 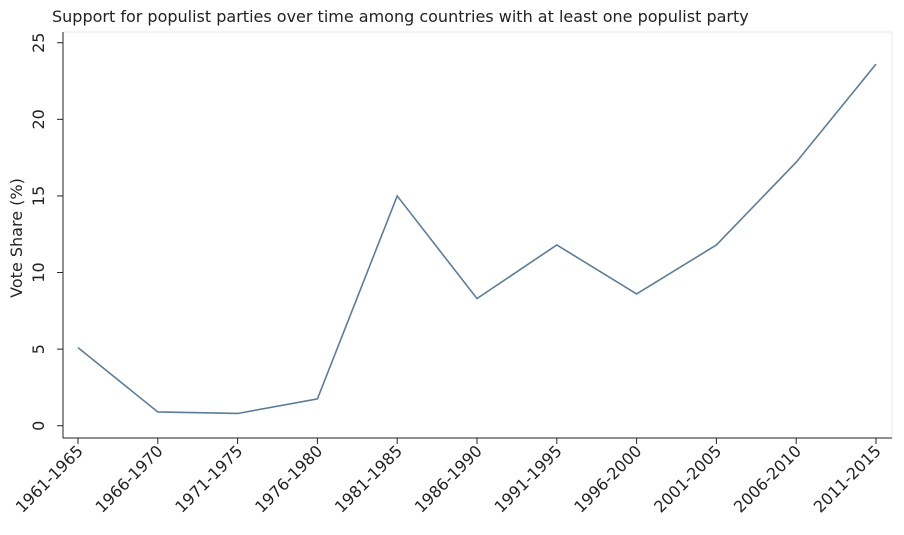 I want to click on y-axis-label: Vote Share (%), so click(x=16, y=238).